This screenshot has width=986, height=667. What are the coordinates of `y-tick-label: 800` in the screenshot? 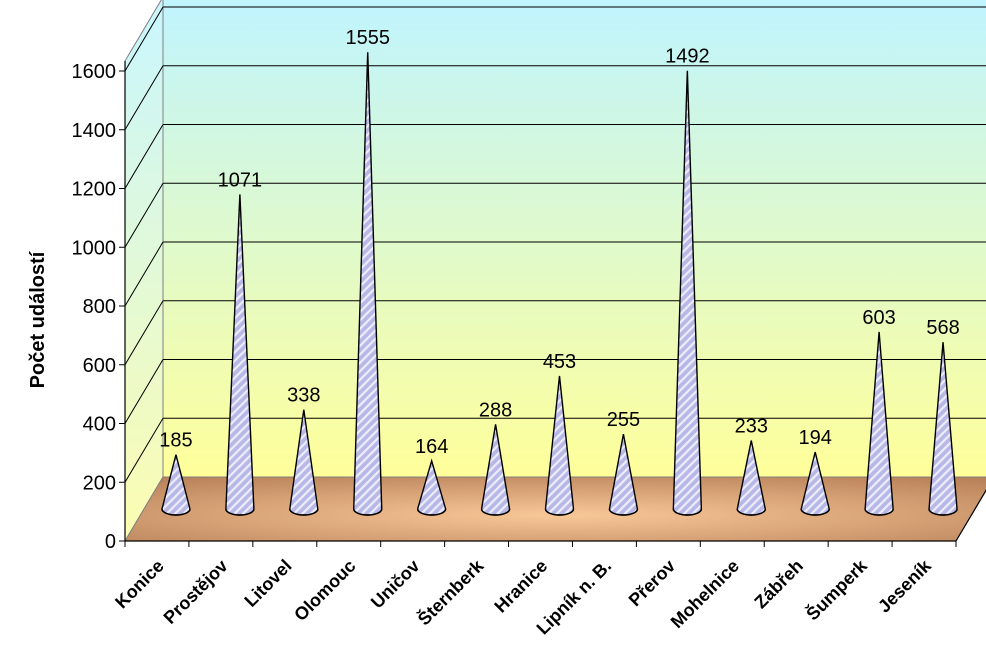 It's located at (99, 307).